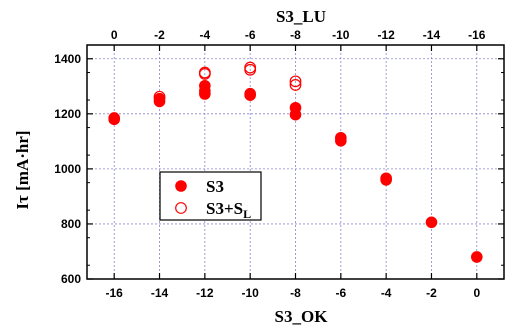  Describe the element at coordinates (431, 293) in the screenshot. I see `x-tick-label: -2` at that location.